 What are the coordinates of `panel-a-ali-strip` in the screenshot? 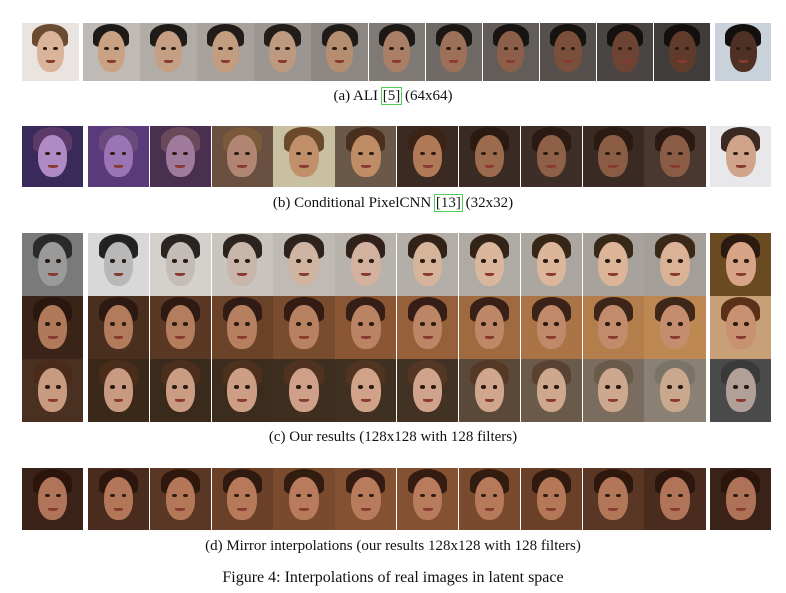 It's located at (397, 52).